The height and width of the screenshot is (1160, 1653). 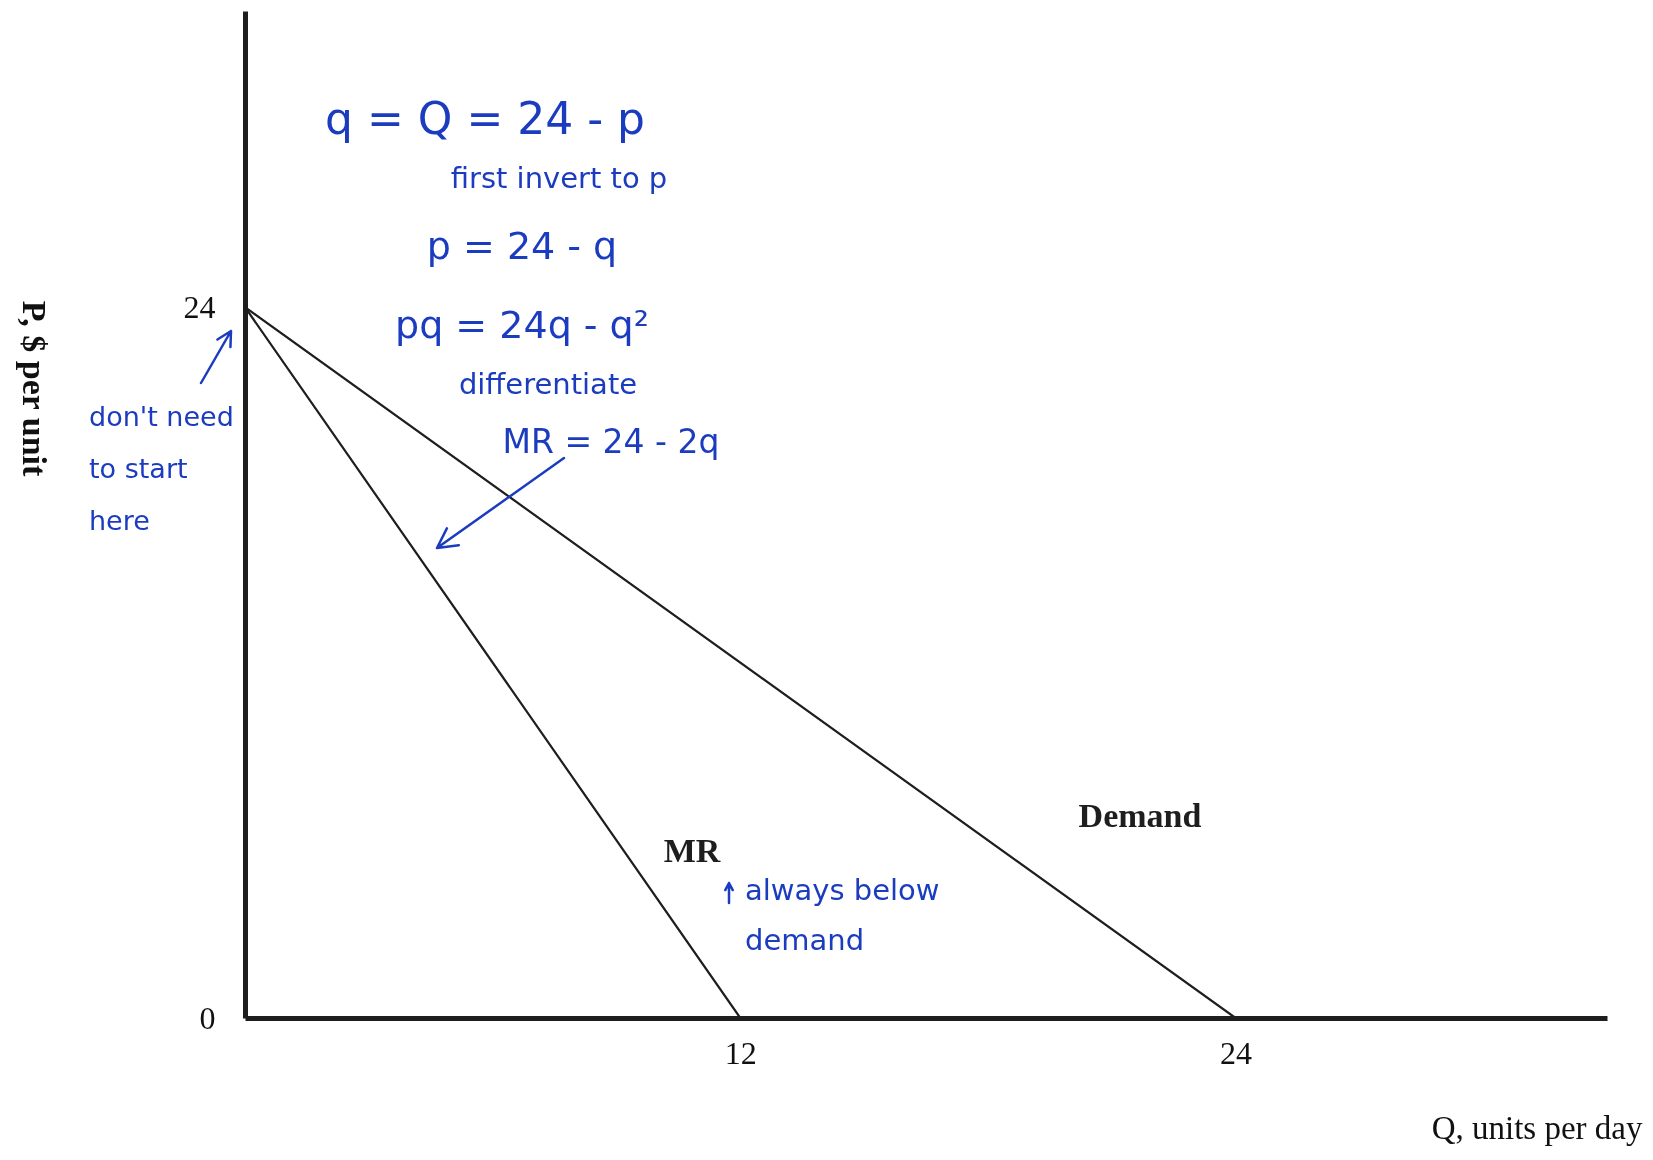 I want to click on annotation: pq = 24q - q², so click(x=522, y=325).